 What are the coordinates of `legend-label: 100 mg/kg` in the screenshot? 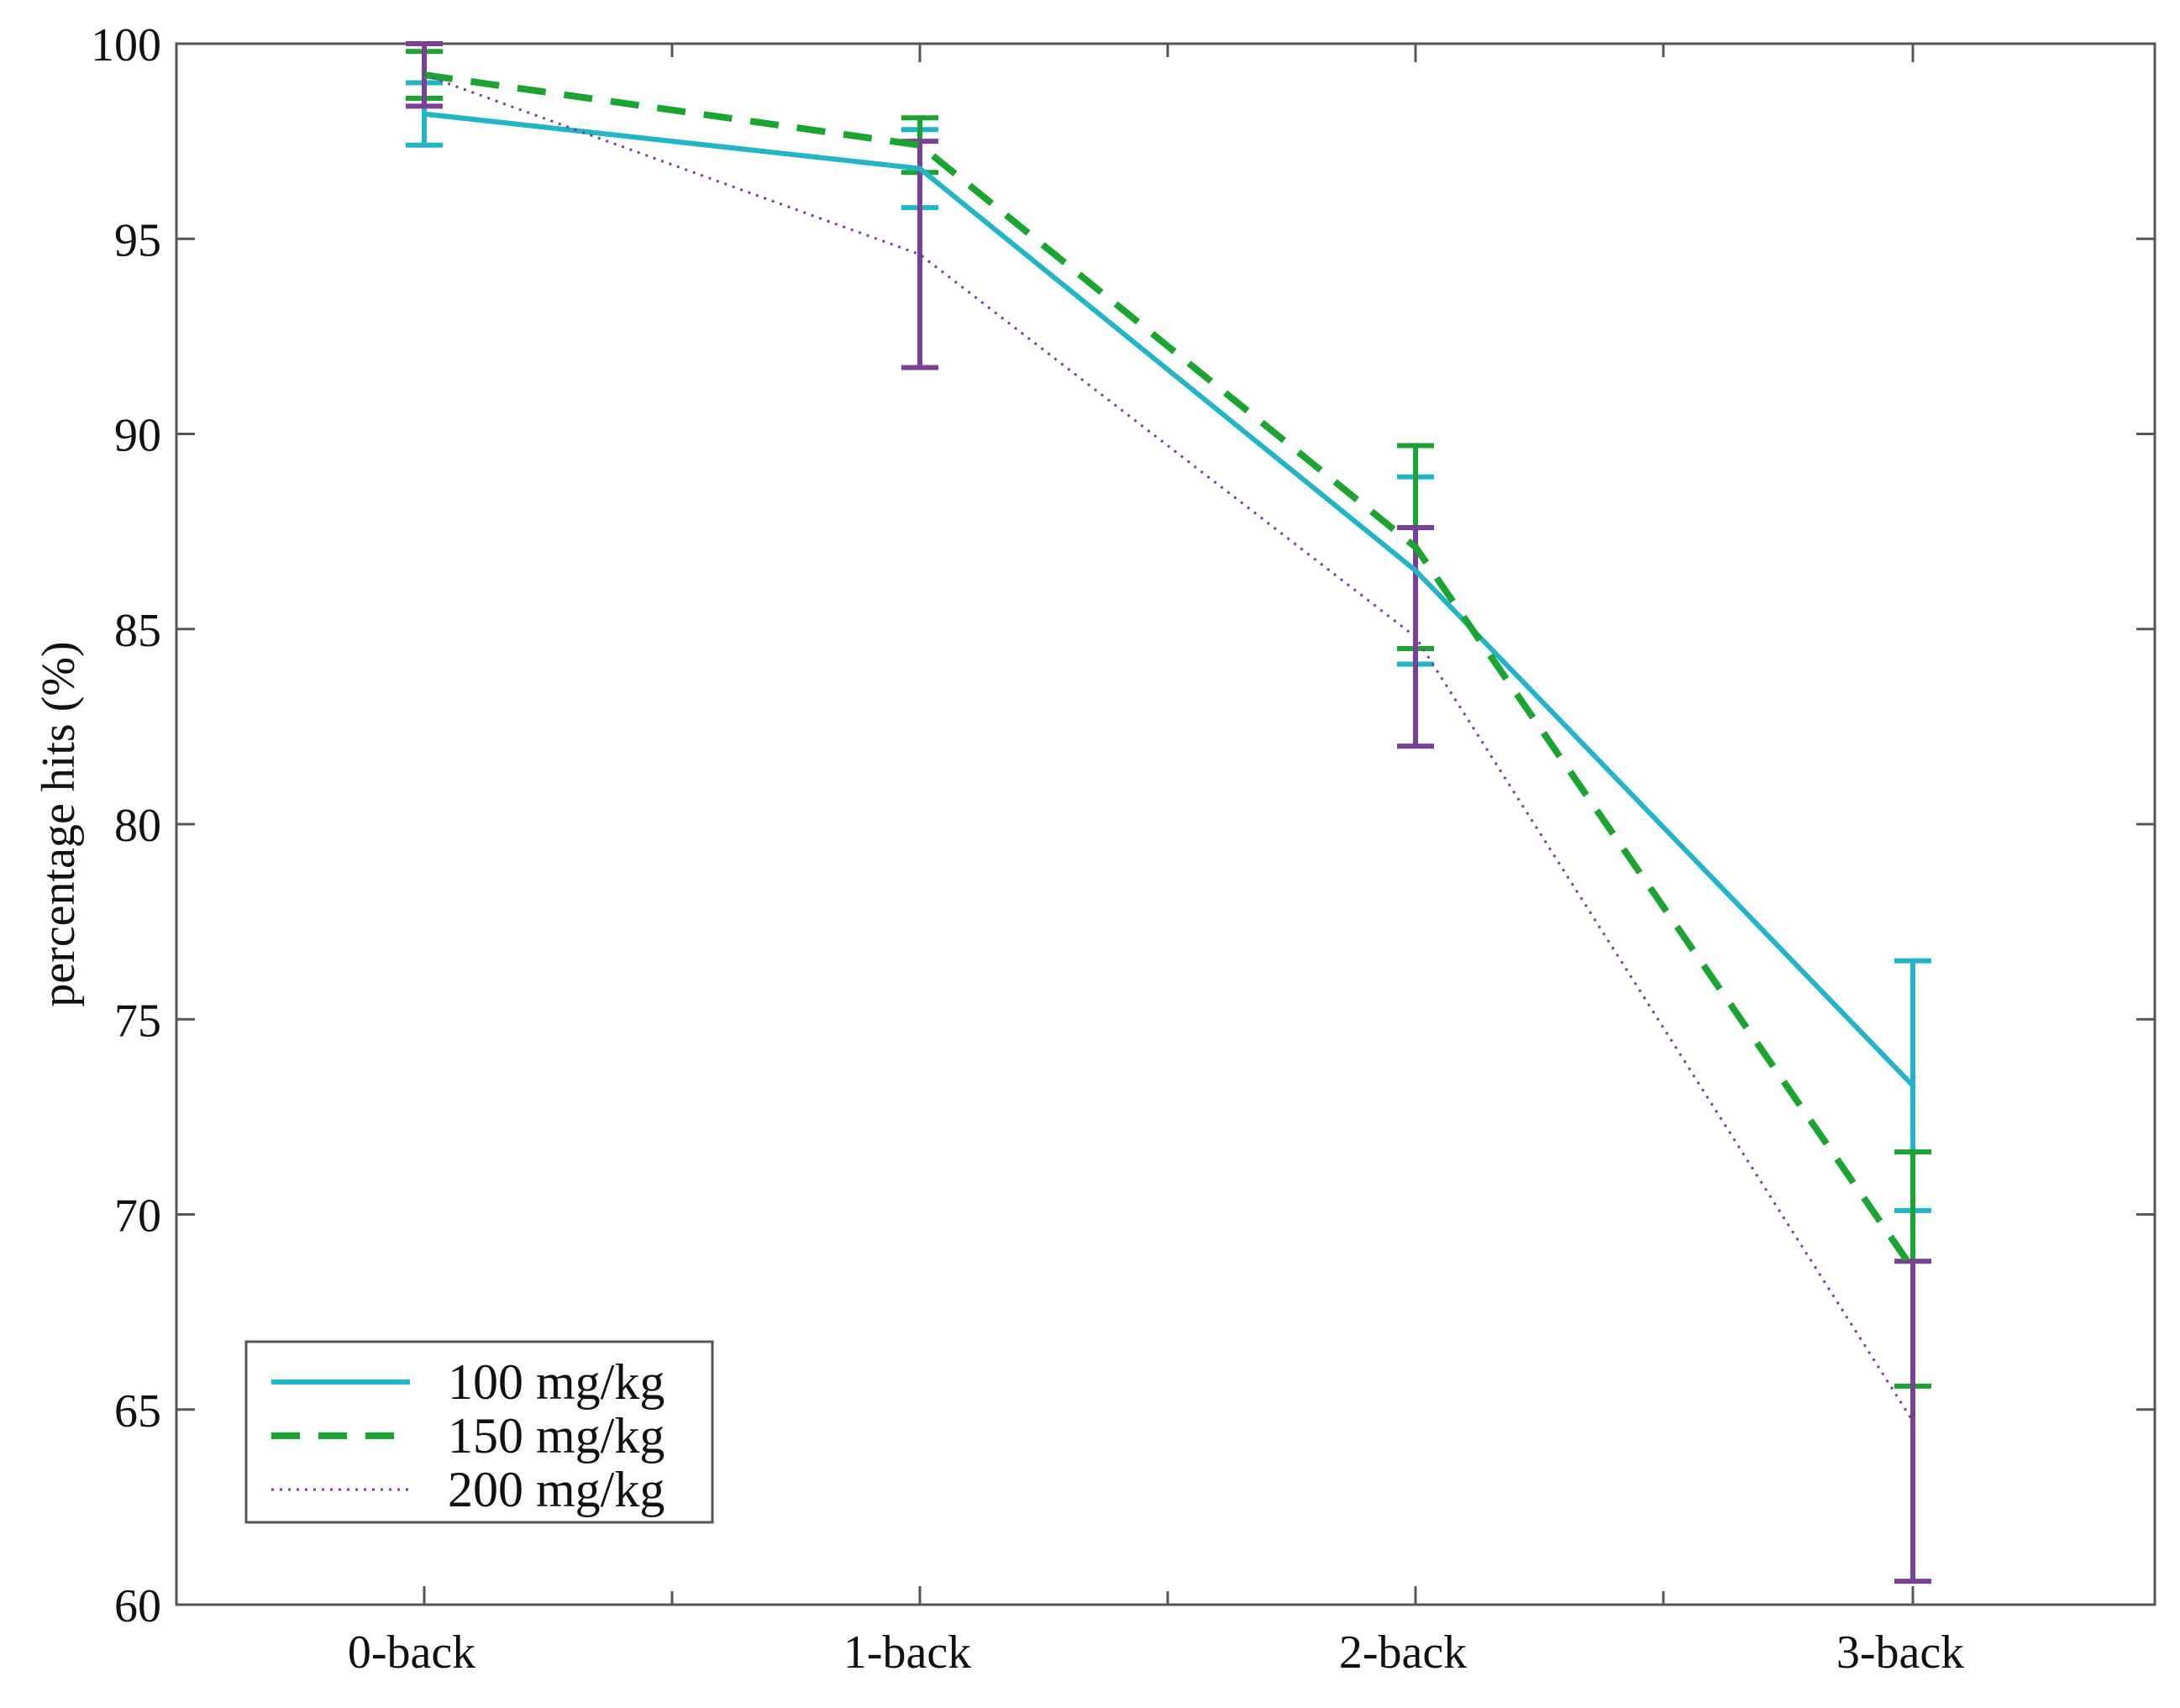 It's located at (556, 1382).